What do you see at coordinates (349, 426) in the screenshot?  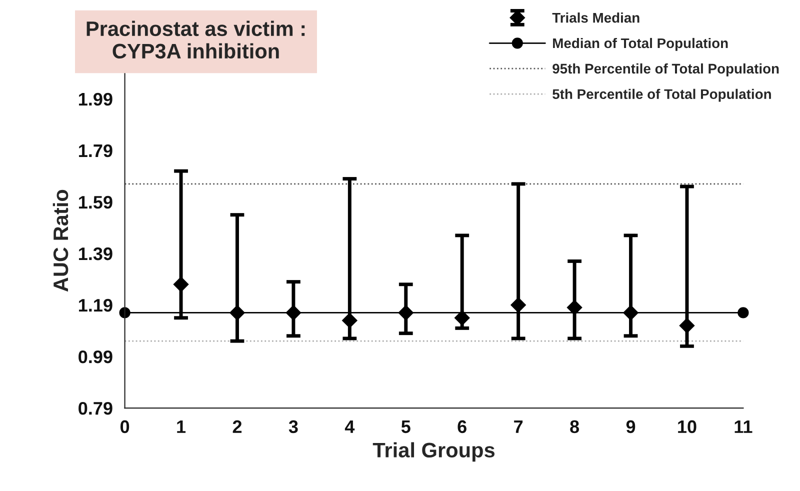 I see `x-tick-label: 4` at bounding box center [349, 426].